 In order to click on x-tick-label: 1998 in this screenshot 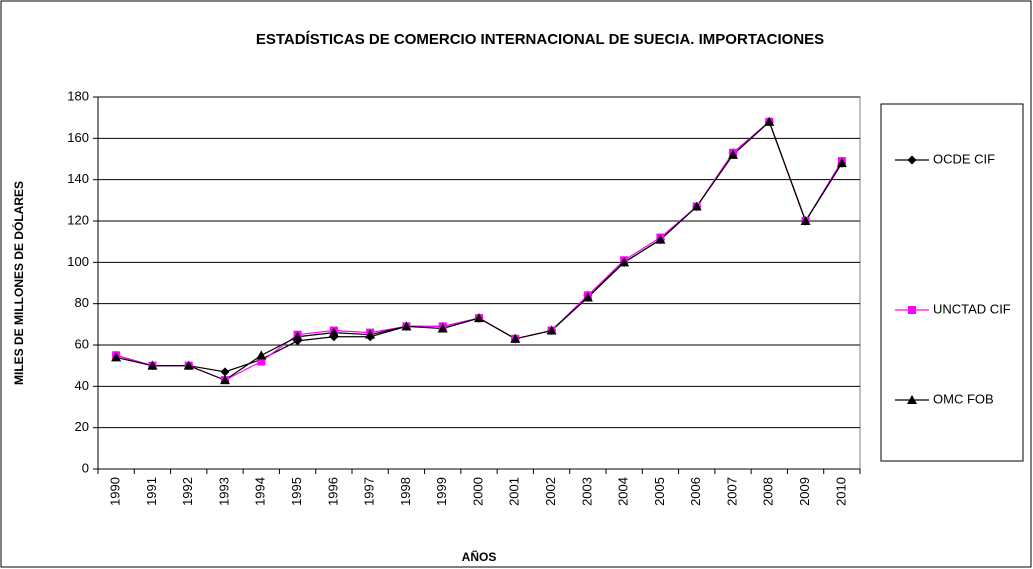, I will do `click(405, 491)`.